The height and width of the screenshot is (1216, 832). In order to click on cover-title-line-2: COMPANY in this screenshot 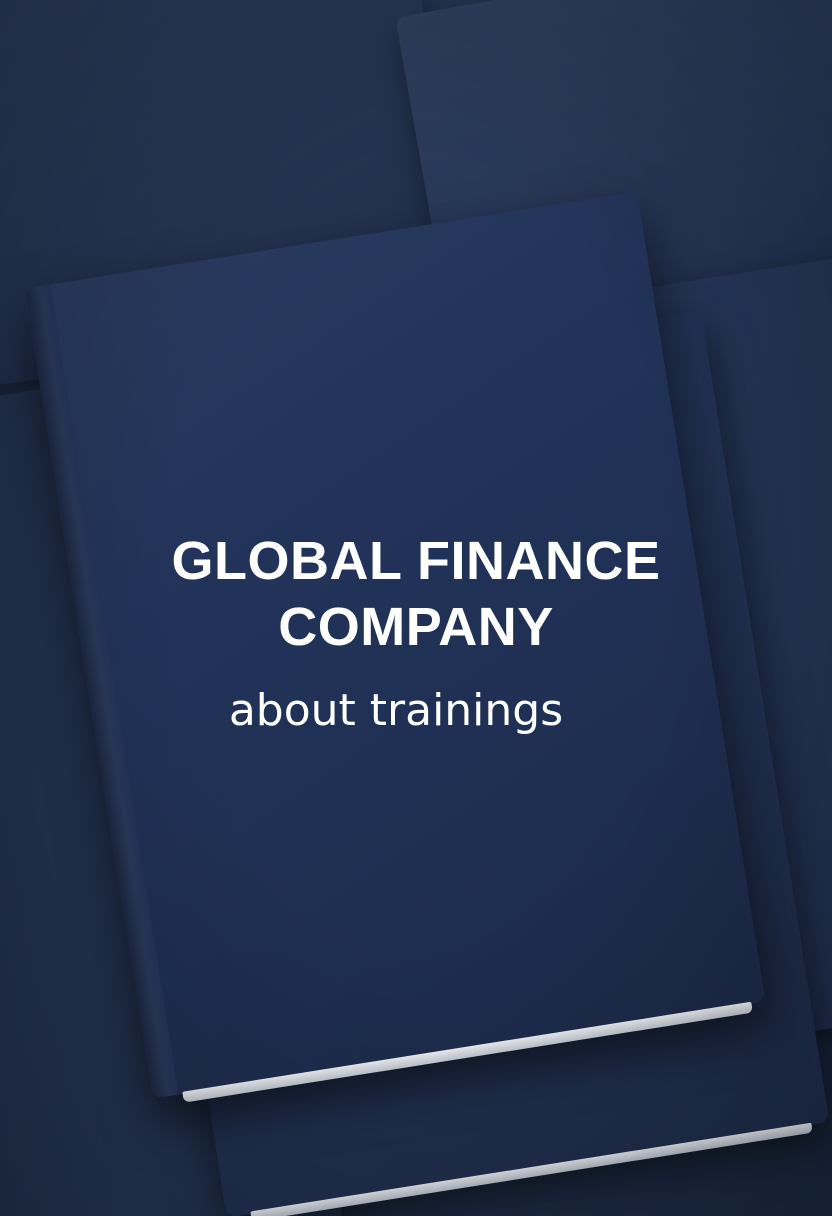, I will do `click(416, 627)`.